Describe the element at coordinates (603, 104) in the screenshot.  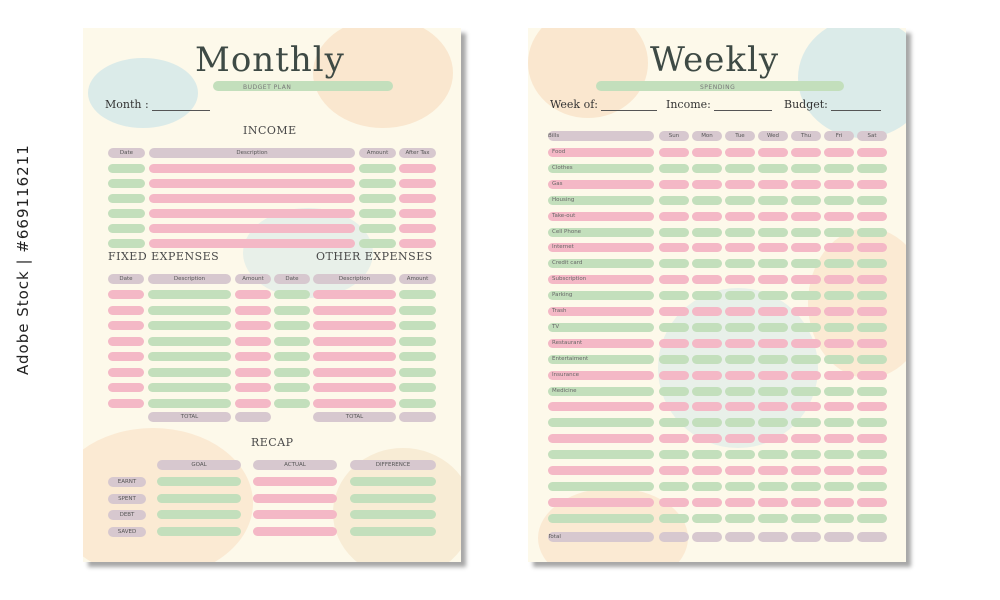
I see `week-of-field: Week of:` at that location.